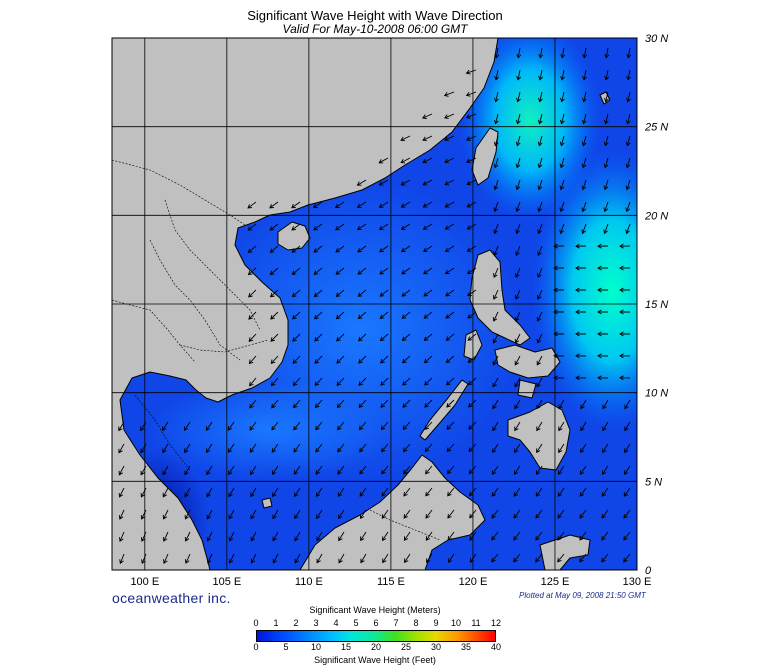  What do you see at coordinates (171, 598) in the screenshot?
I see `brand-logo: oceanweather inc.` at bounding box center [171, 598].